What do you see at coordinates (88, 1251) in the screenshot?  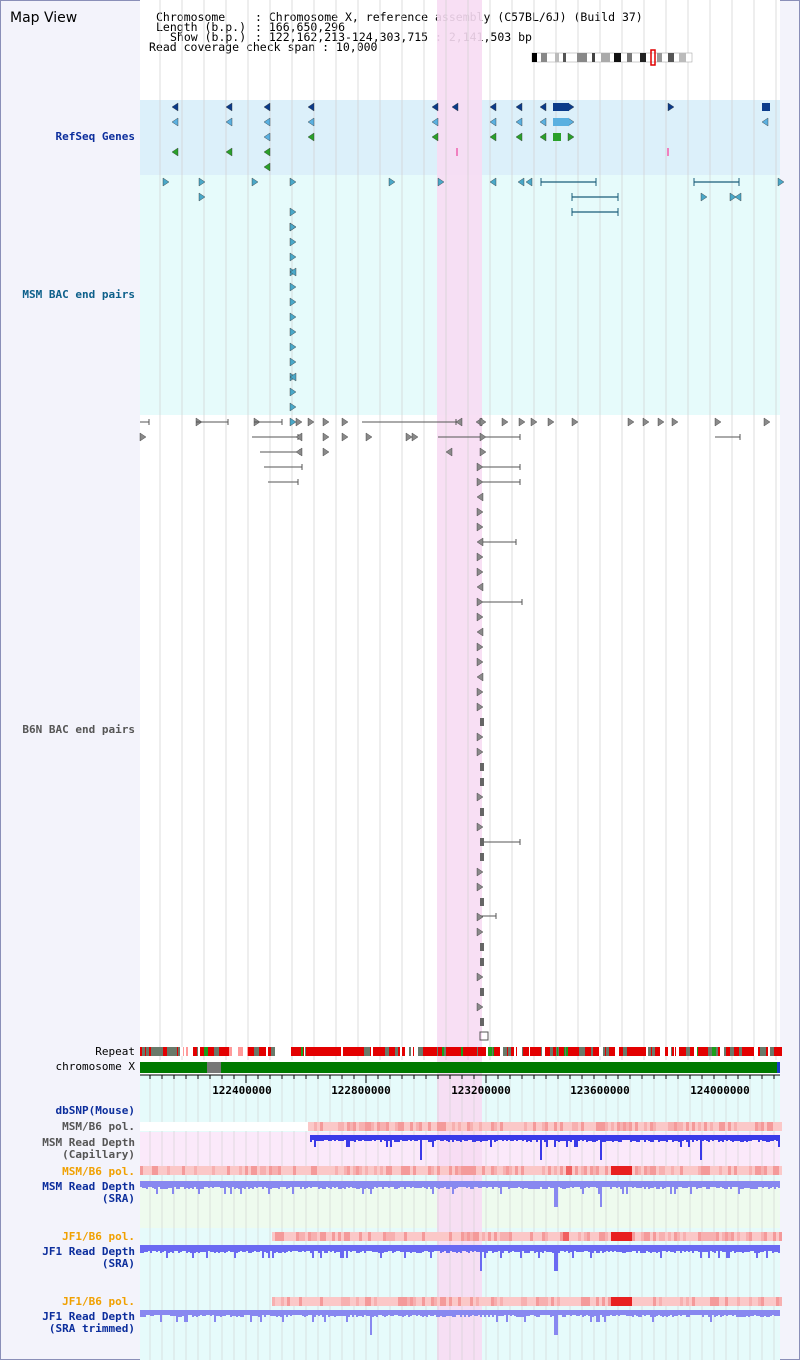 I see `track-label-jf1-depth-sra: JF1 Read Depth` at bounding box center [88, 1251].